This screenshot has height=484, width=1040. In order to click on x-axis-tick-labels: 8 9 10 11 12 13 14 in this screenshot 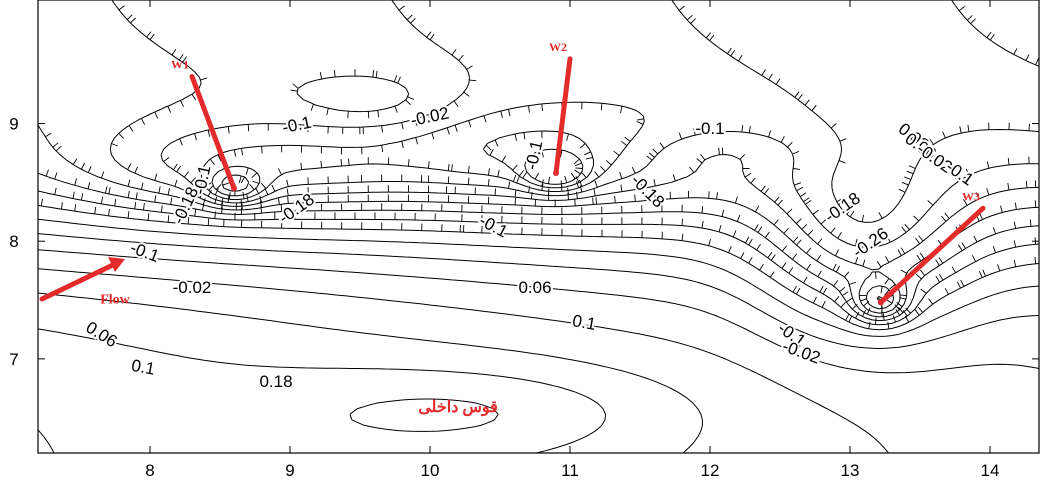, I will do `click(572, 470)`.